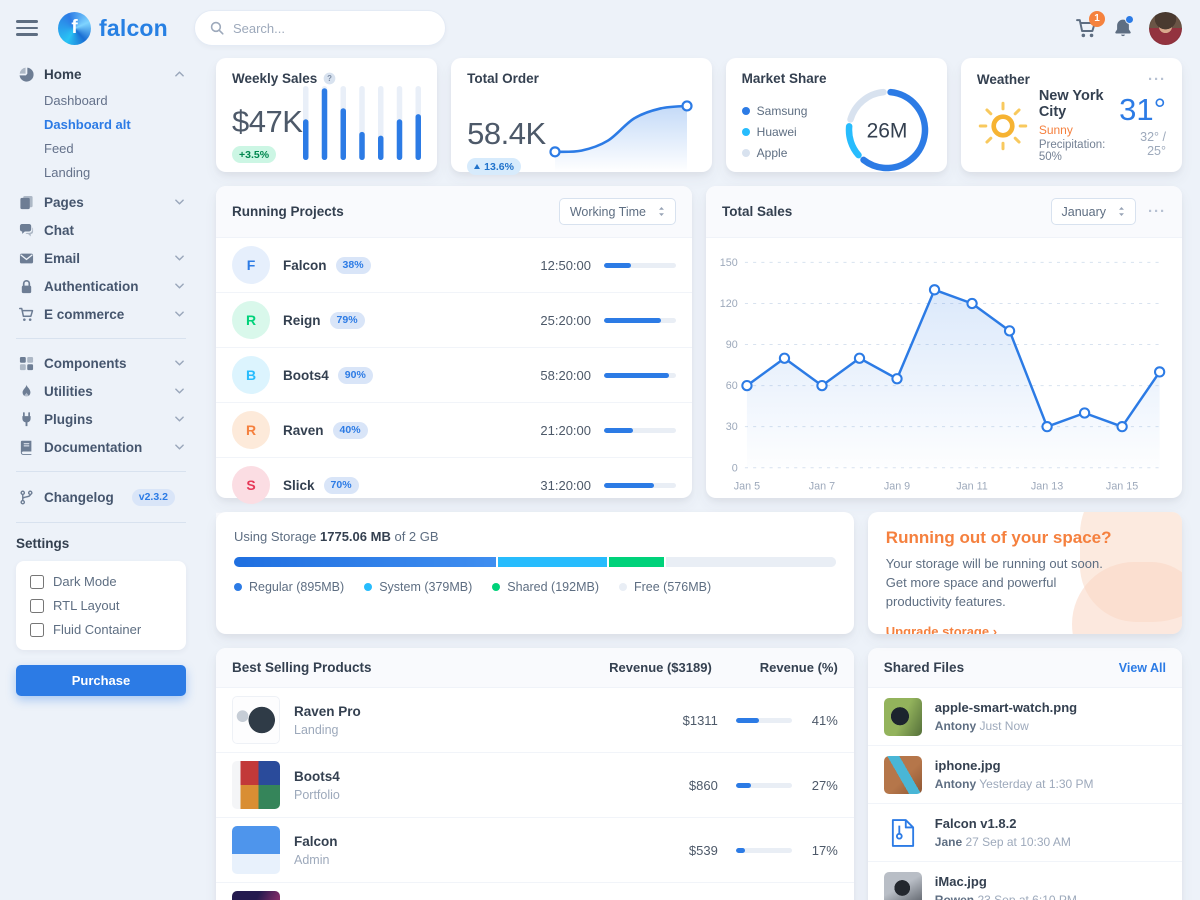  I want to click on legend-item-apple: Apple, so click(774, 153).